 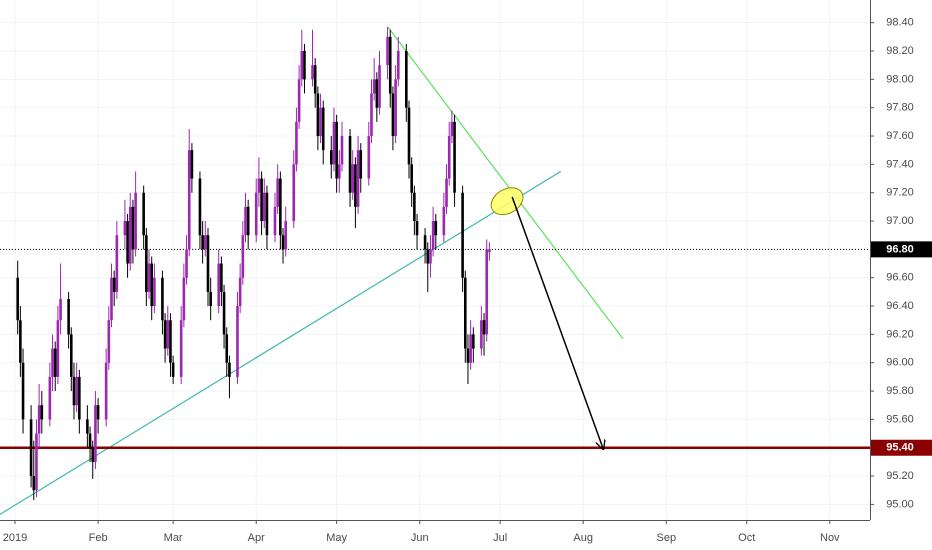 What do you see at coordinates (15, 538) in the screenshot?
I see `x-tick-label: 2019` at bounding box center [15, 538].